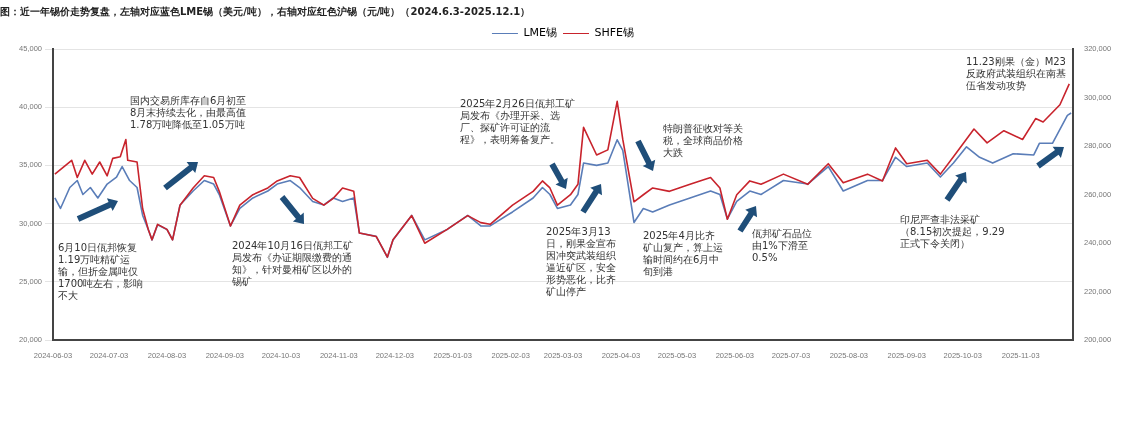  I want to click on annotation: 2025年3月13日，刚果金宣布因冲突武装组织逼近矿区，安全形势恶化，比齐矿山停产, so click(581, 262).